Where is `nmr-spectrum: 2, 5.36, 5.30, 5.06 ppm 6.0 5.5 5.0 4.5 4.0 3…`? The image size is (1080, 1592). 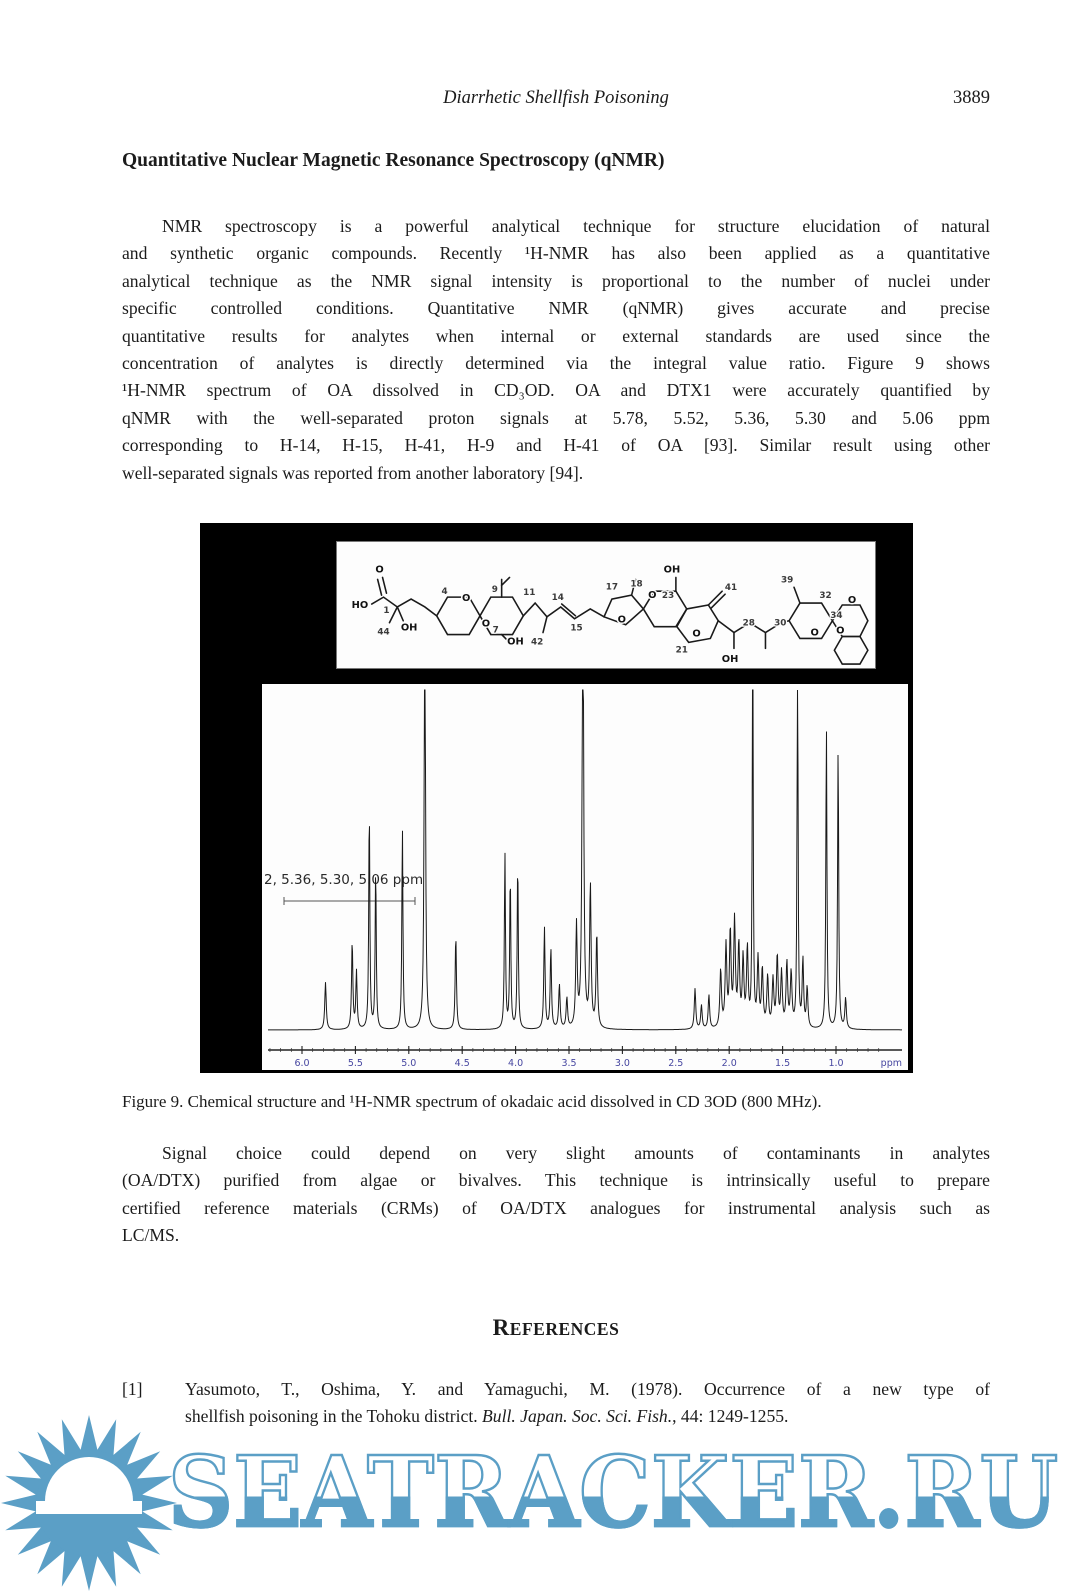 nmr-spectrum: 2, 5.36, 5.30, 5.06 ppm 6.0 5.5 5.0 4.5 4.0 3… is located at coordinates (583, 879).